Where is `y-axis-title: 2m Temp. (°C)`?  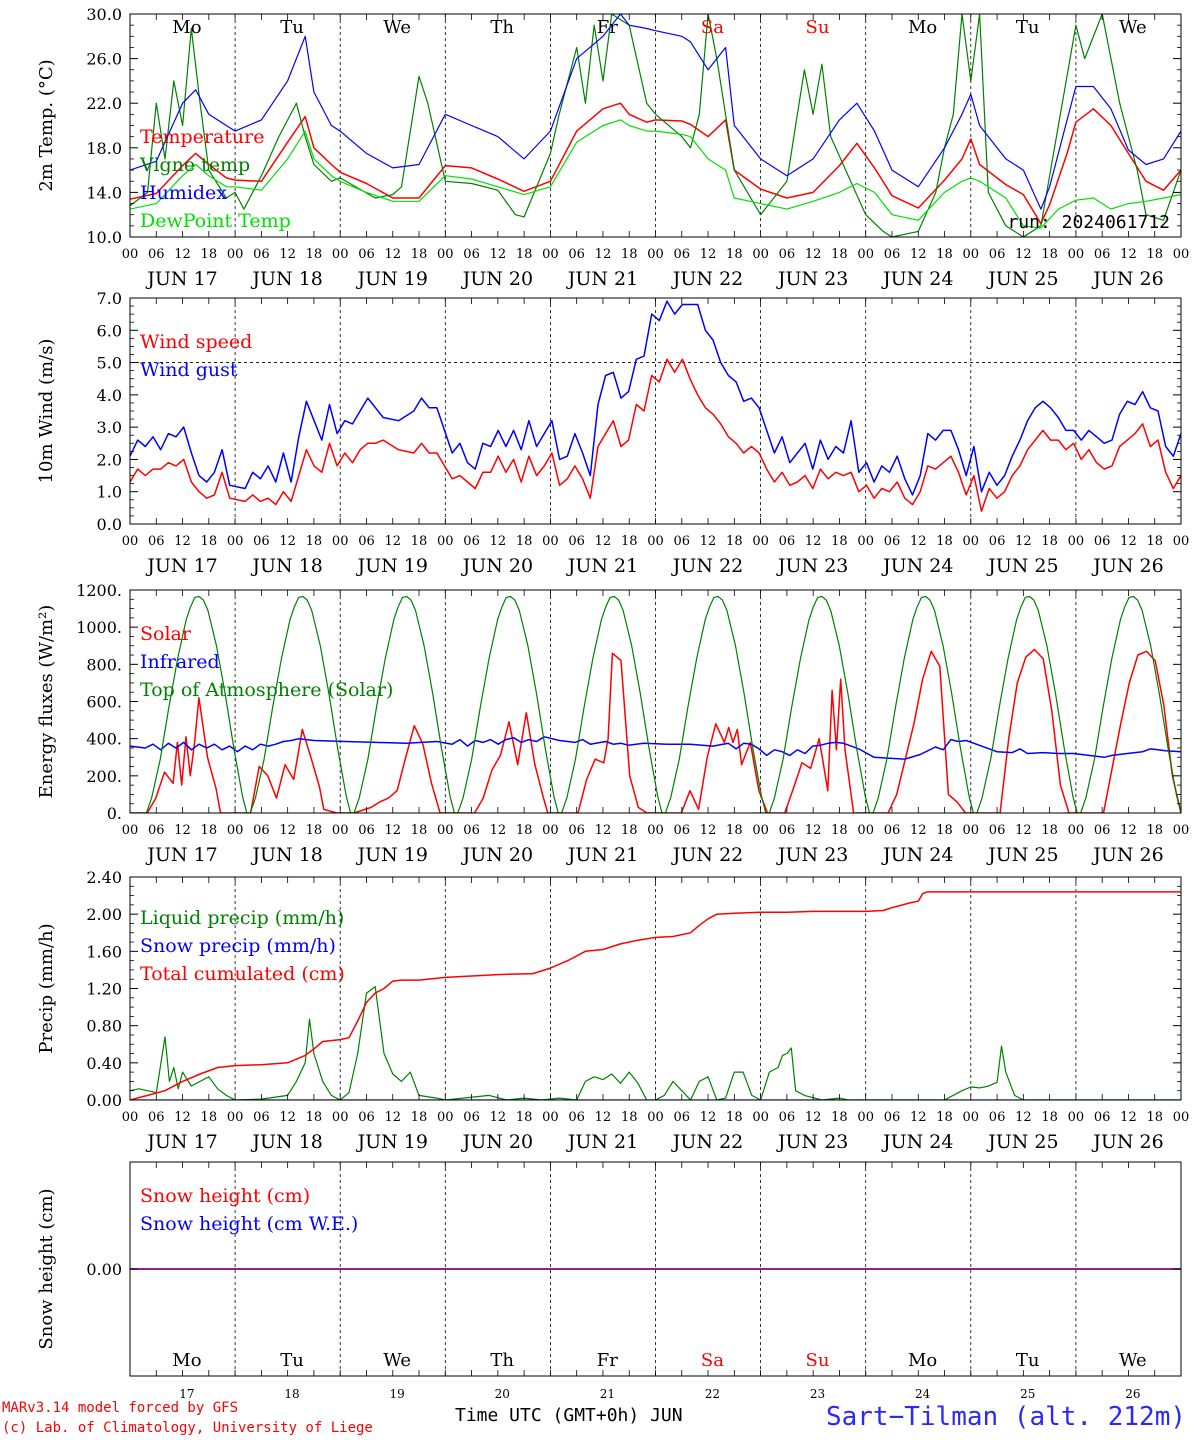
y-axis-title: 2m Temp. (°C) is located at coordinates (46, 125).